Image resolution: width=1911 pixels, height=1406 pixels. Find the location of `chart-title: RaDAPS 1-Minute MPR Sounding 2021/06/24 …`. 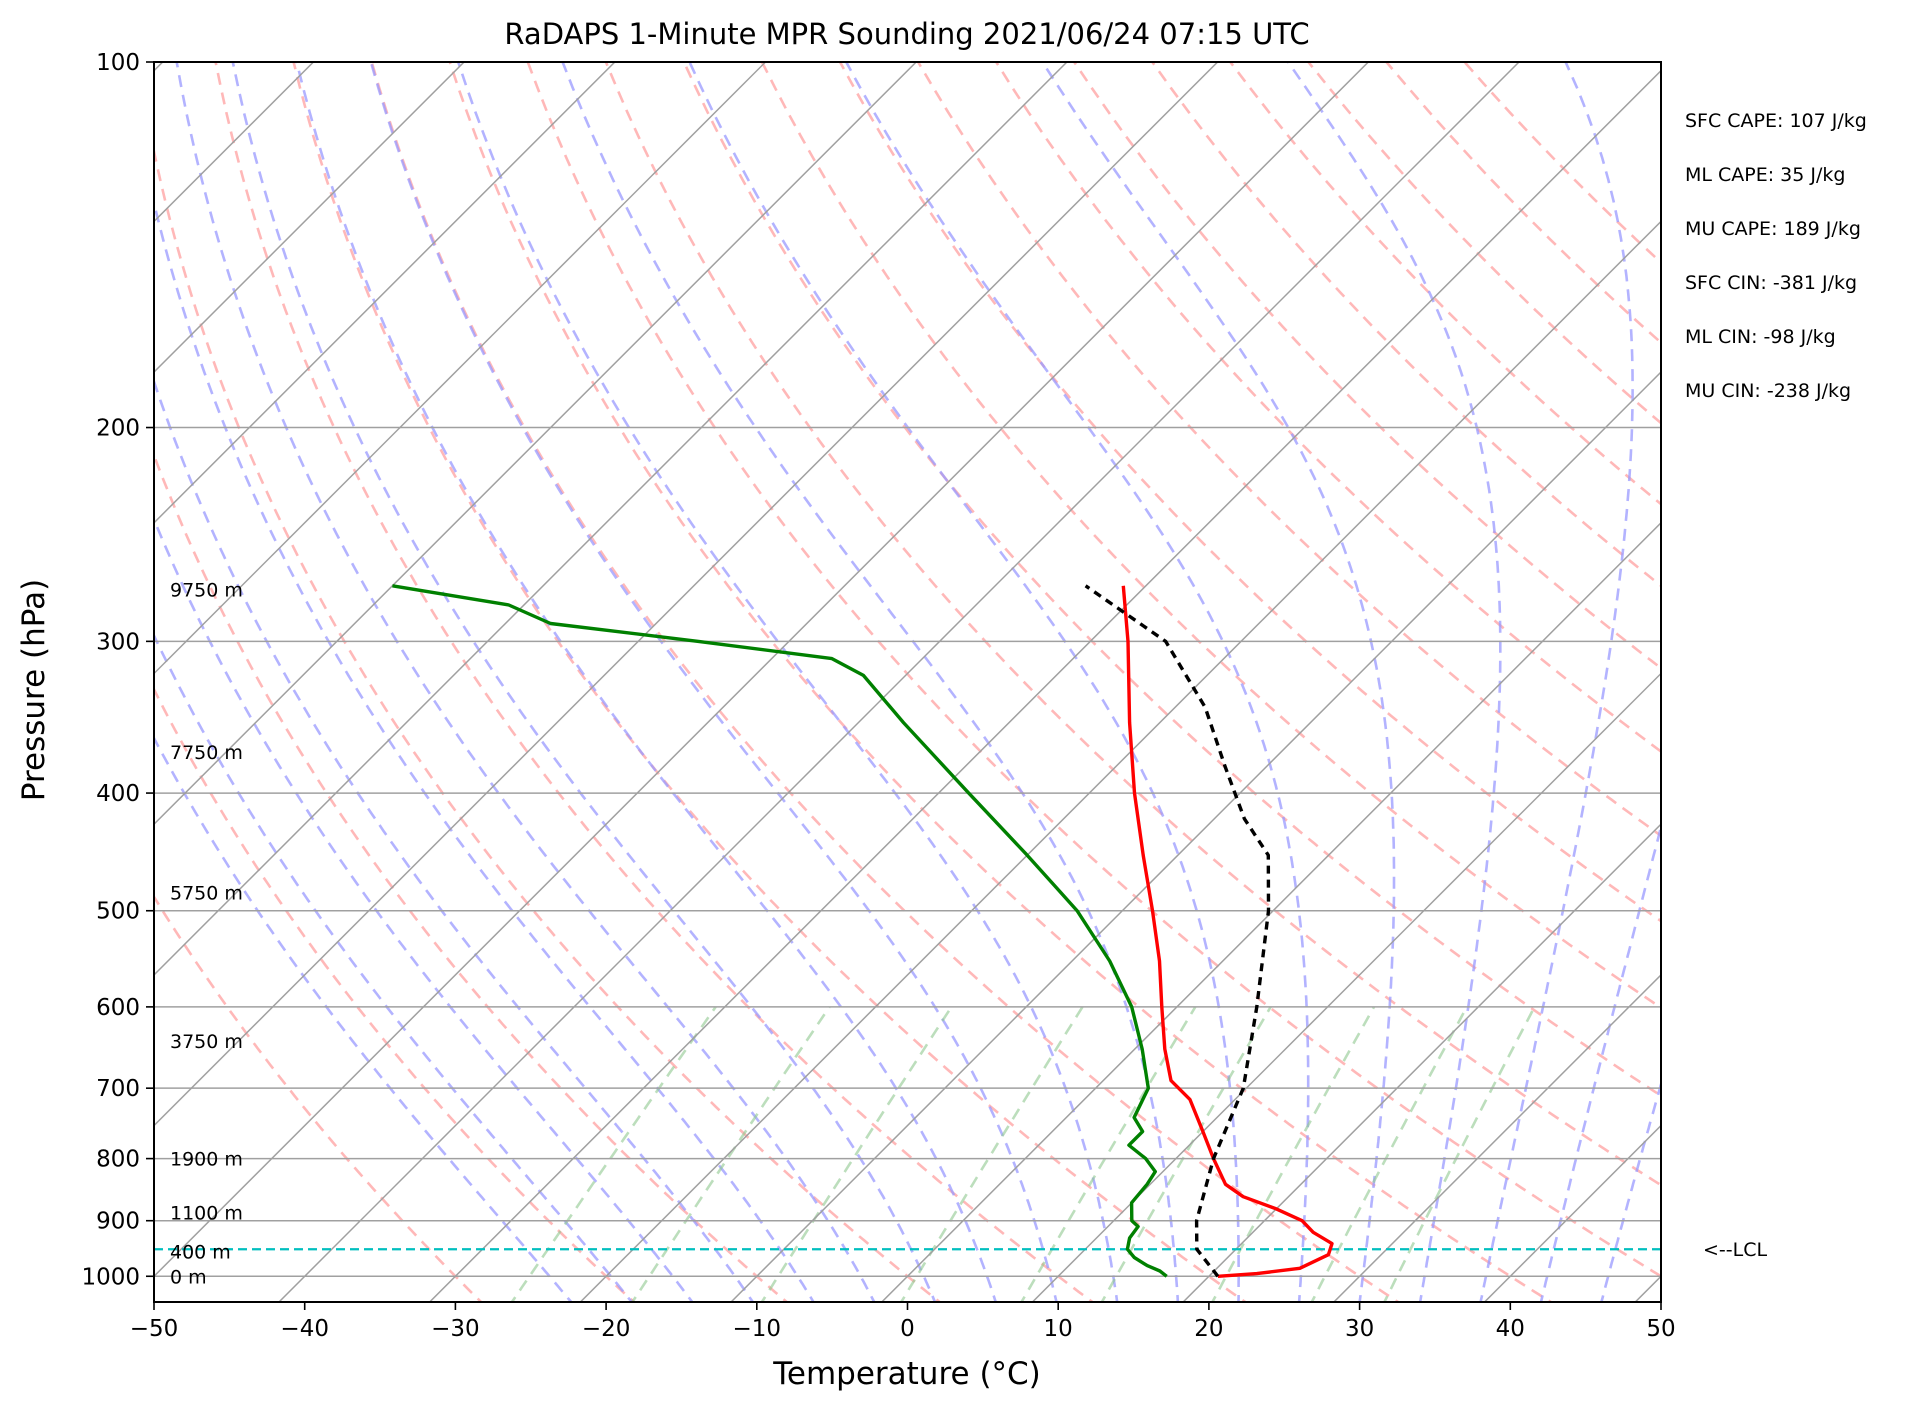

chart-title: RaDAPS 1-Minute MPR Sounding 2021/06/24 … is located at coordinates (906, 34).